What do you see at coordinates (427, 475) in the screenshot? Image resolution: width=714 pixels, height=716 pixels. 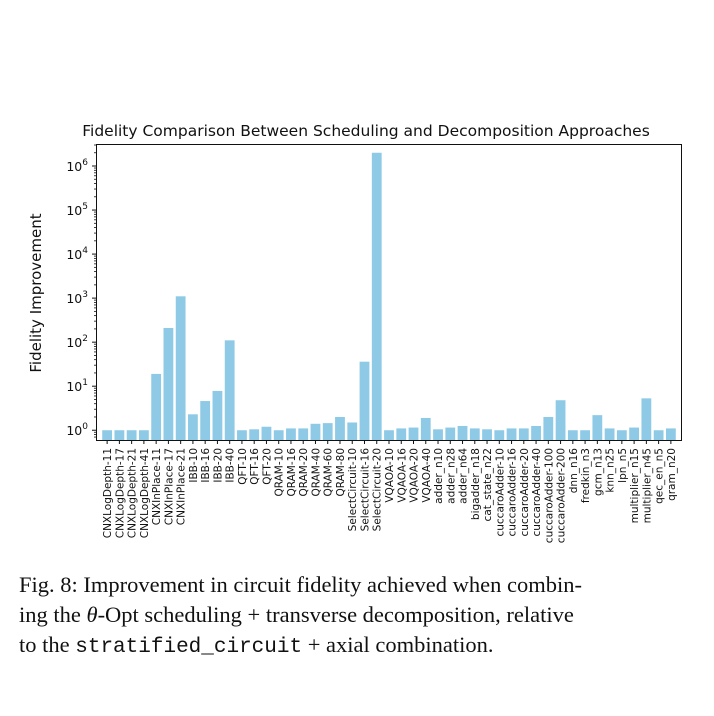 I see `x-tick-label: VQAOA-40` at bounding box center [427, 475].